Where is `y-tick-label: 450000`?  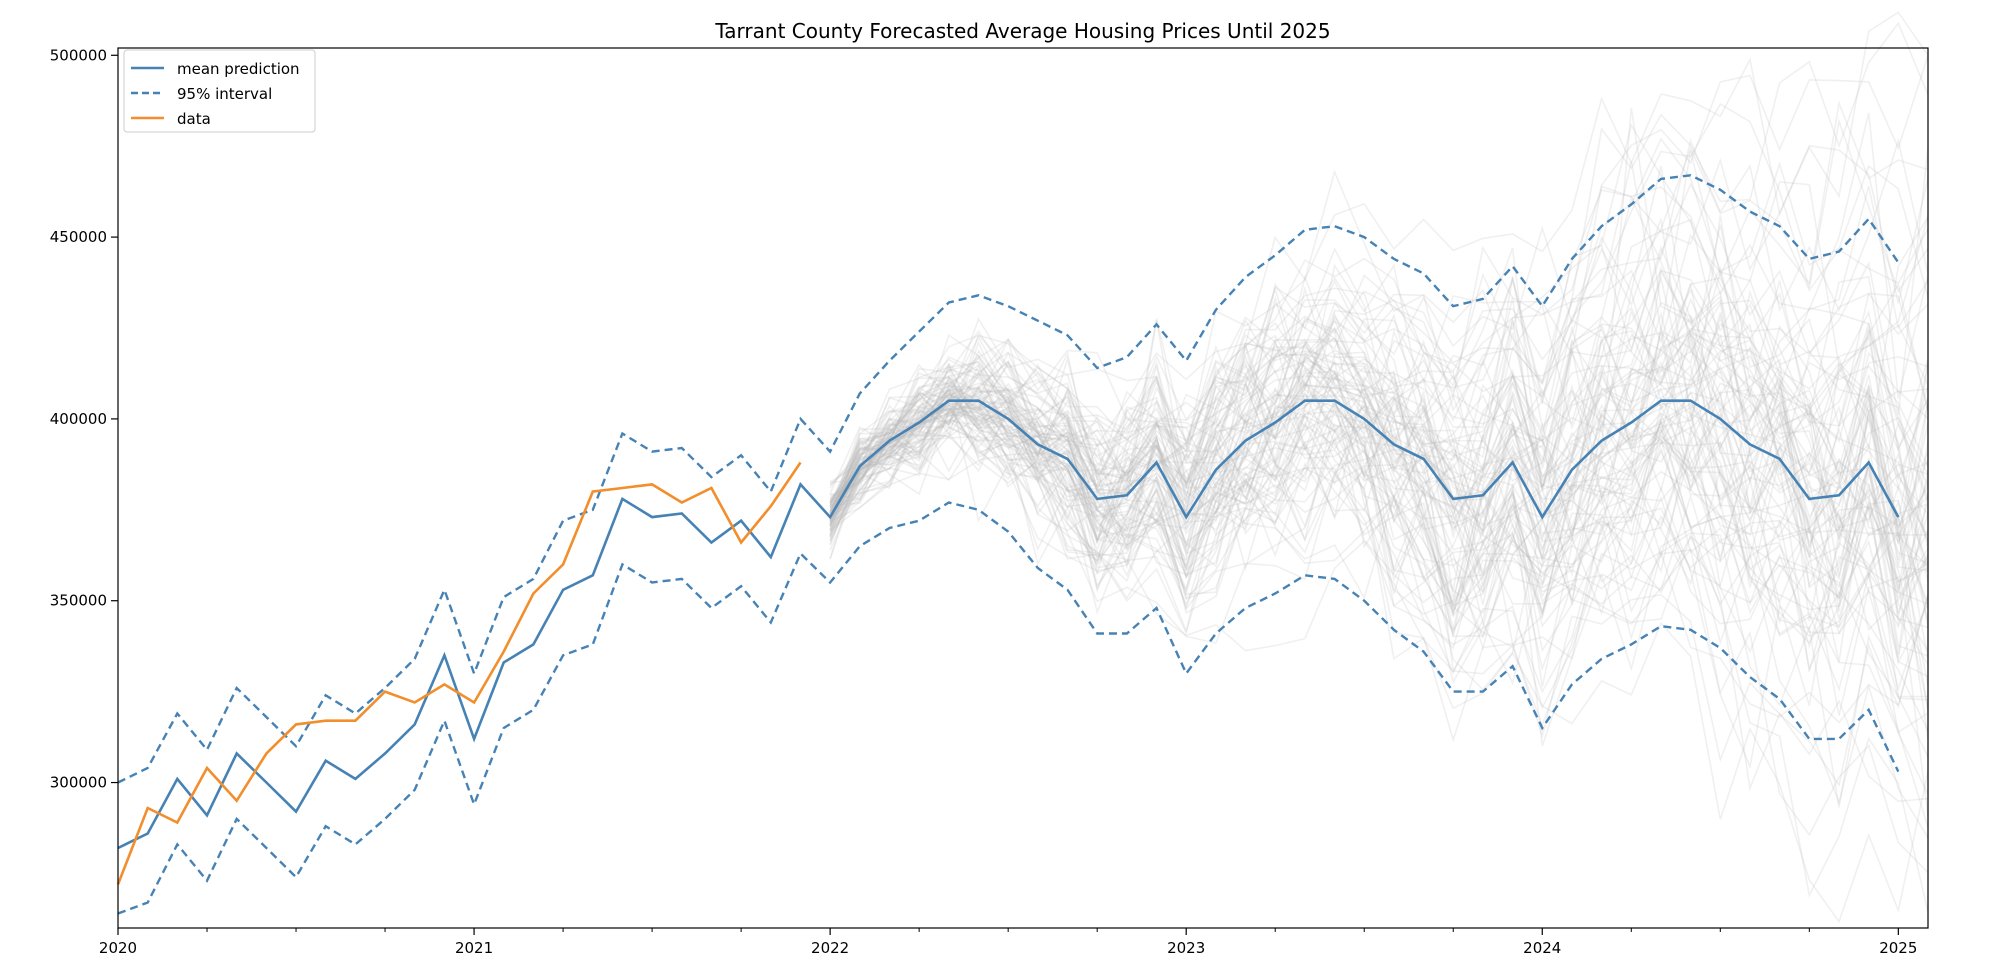
y-tick-label: 450000 is located at coordinates (78, 237).